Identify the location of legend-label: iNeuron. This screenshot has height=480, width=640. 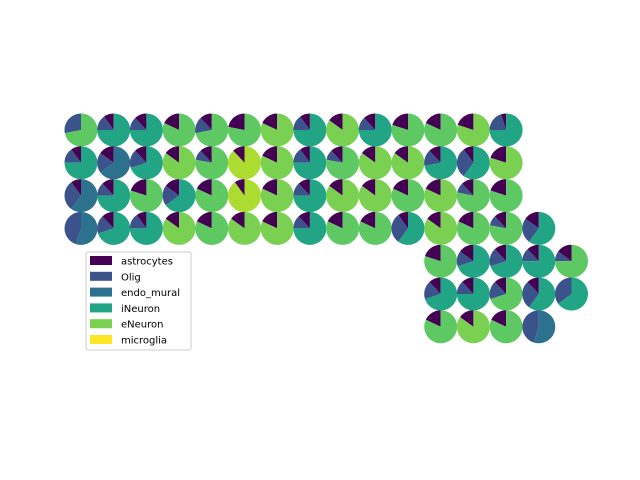
(140, 309).